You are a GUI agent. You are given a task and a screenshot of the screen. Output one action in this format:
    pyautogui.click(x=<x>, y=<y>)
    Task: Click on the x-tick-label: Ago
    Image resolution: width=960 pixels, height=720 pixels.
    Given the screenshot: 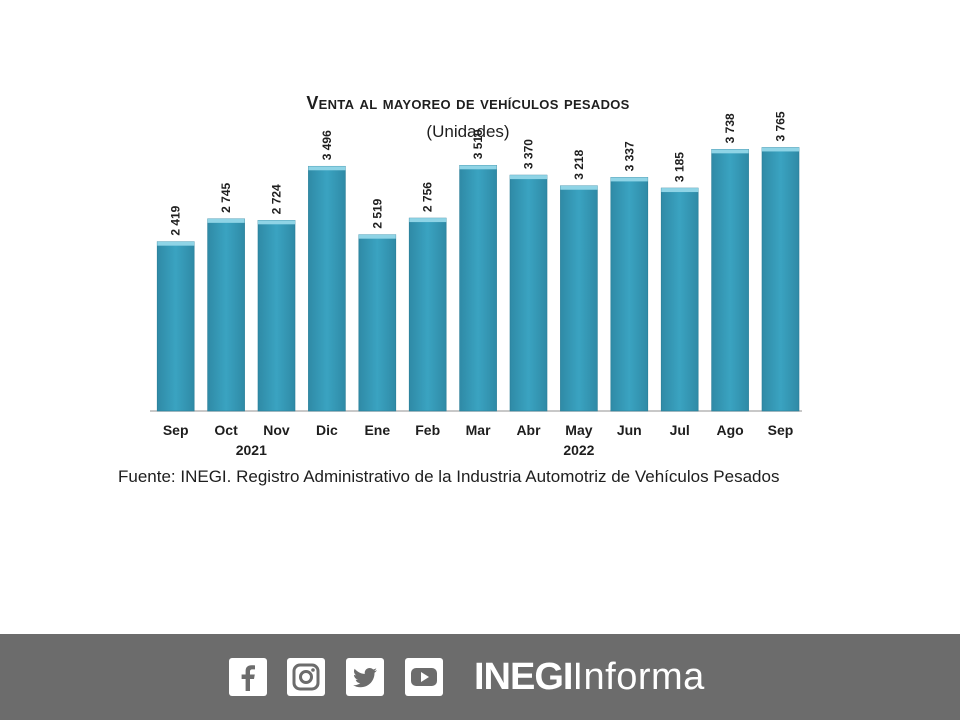 What is the action you would take?
    pyautogui.click(x=729, y=430)
    